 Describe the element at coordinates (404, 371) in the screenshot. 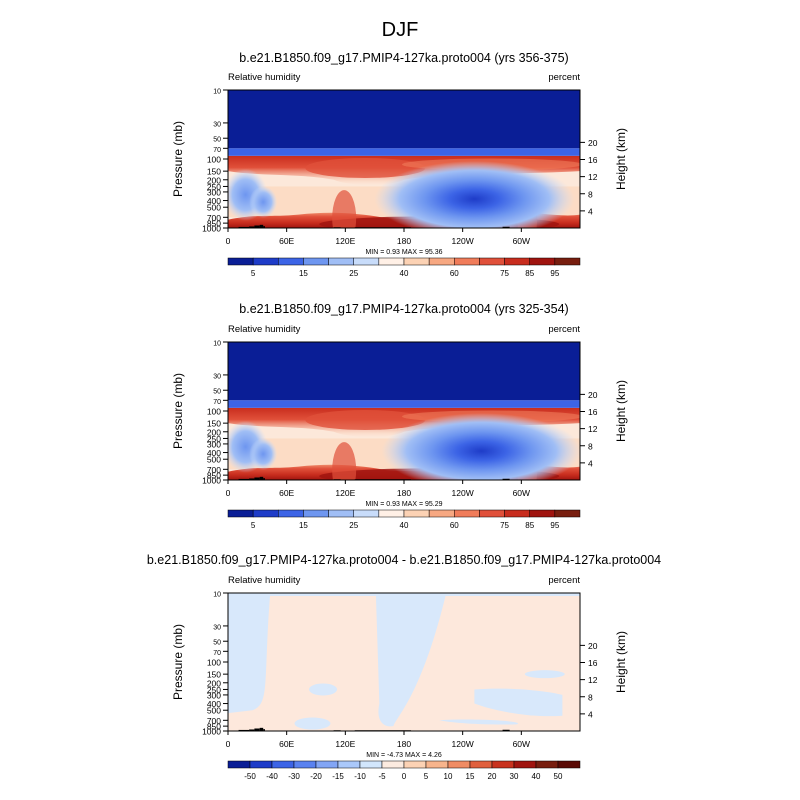

I see `stratosphere-dry` at that location.